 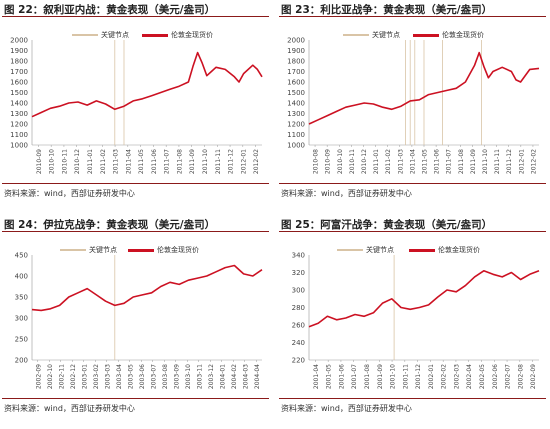 I want to click on y-tick-label: 200, so click(x=21, y=361).